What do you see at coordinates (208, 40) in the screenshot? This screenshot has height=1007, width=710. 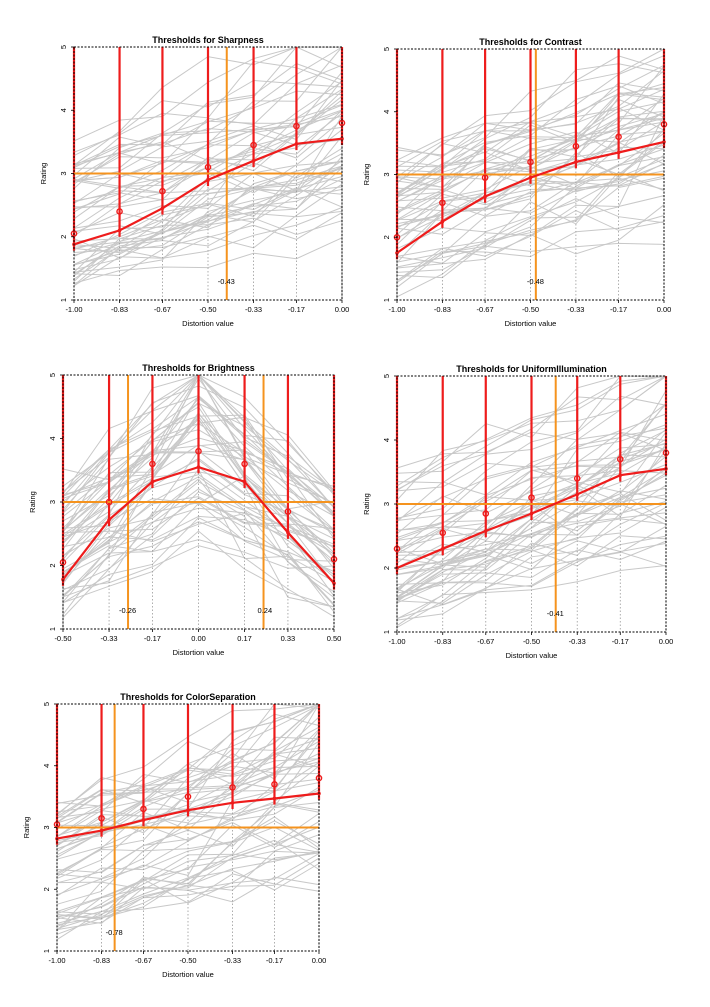 I see `chart-title: Thresholds for Sharpness` at bounding box center [208, 40].